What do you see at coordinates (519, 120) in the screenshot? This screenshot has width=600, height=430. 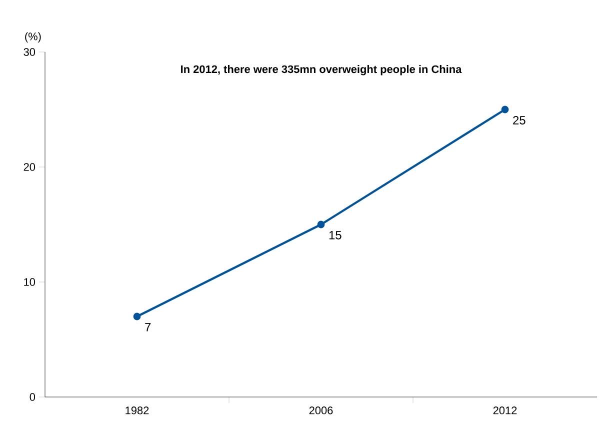 I see `data-label: 25` at bounding box center [519, 120].